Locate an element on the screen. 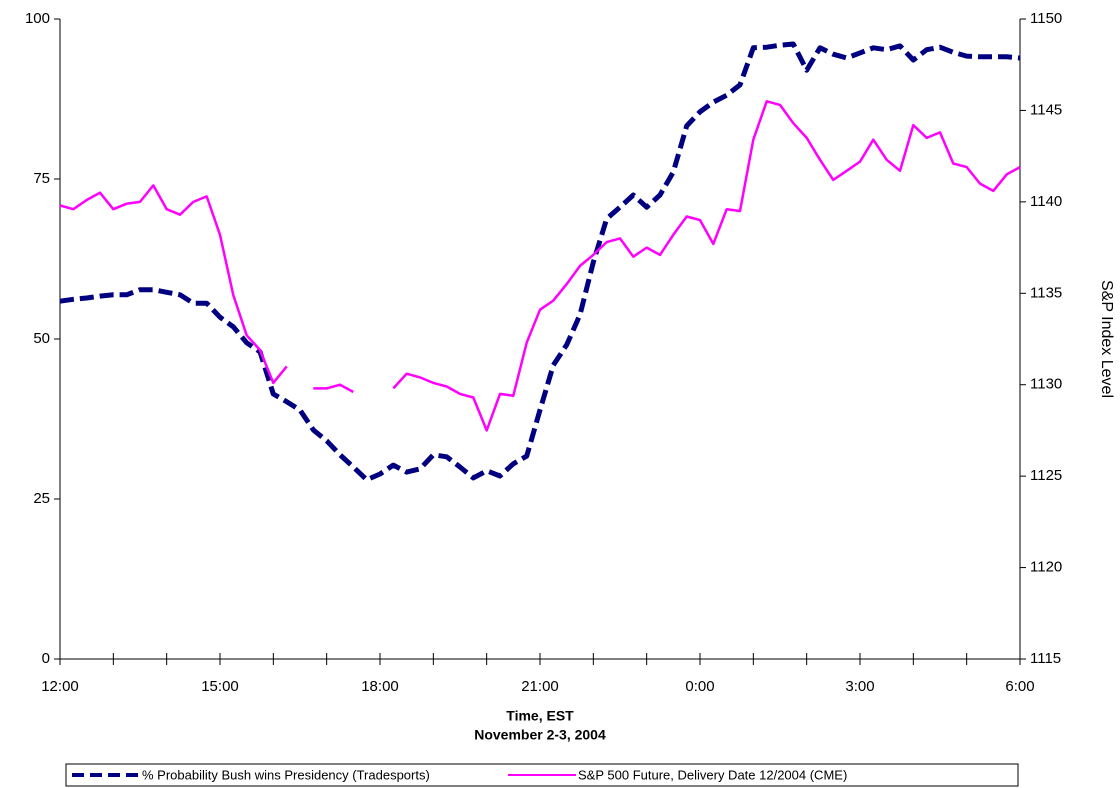  y2-tick-label: 1120 is located at coordinates (1046, 567).